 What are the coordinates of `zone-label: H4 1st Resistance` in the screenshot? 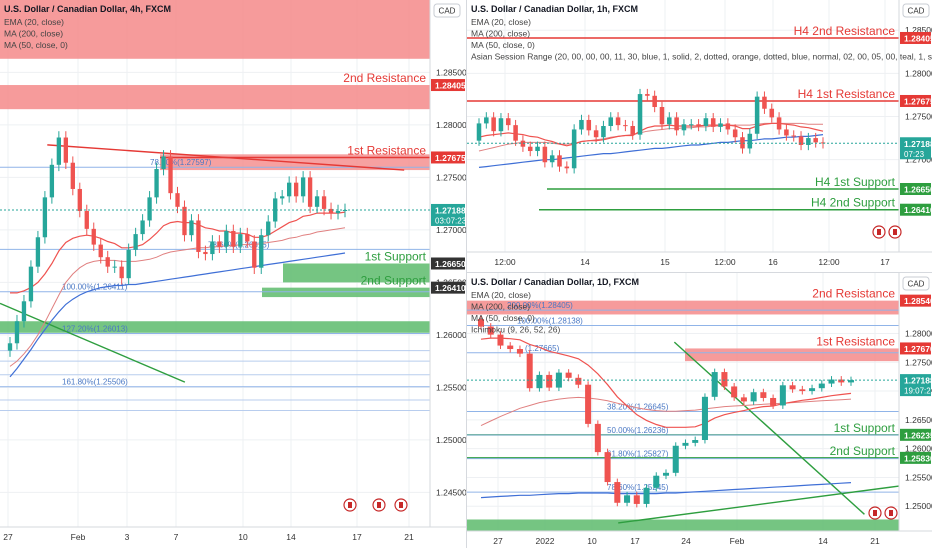 It's located at (847, 94).